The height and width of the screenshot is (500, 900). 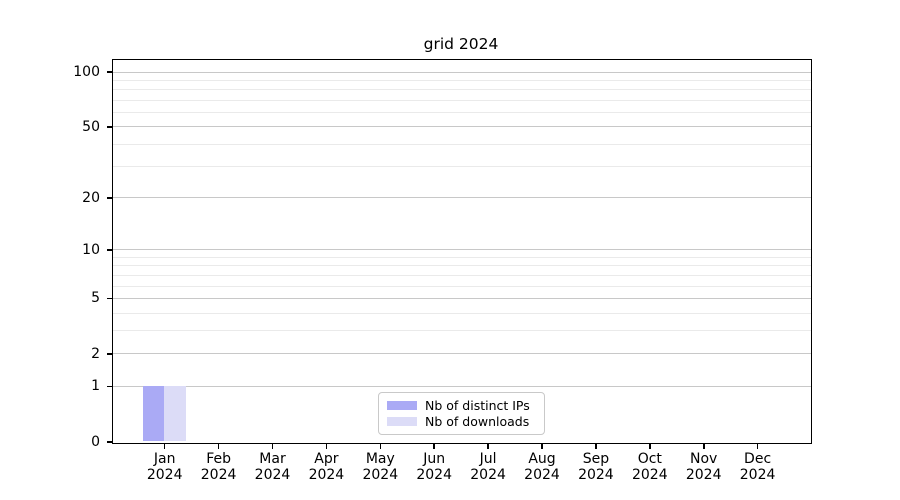 What do you see at coordinates (91, 249) in the screenshot?
I see `y-tick-label: 10` at bounding box center [91, 249].